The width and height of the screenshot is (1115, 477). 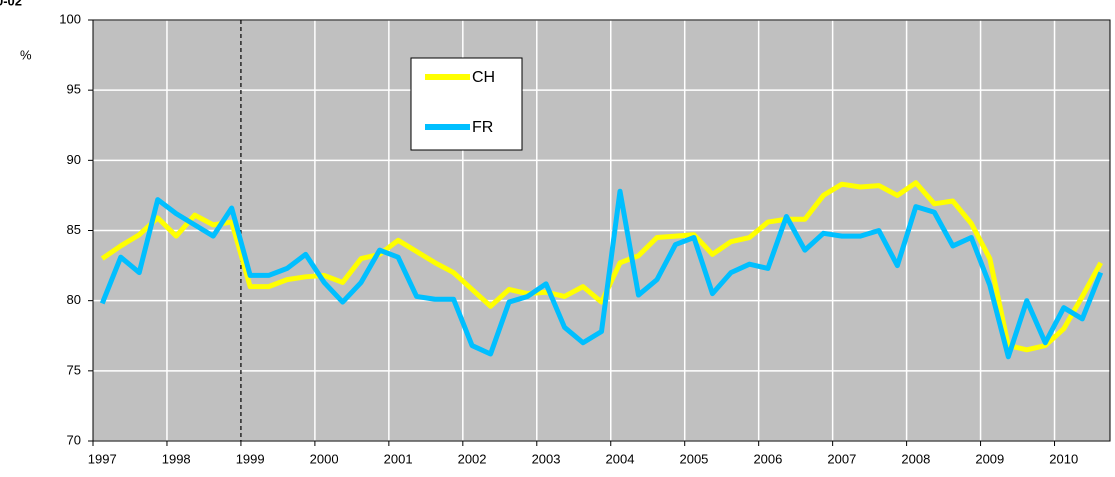 I want to click on x-tick-label: 2007, so click(x=841, y=458).